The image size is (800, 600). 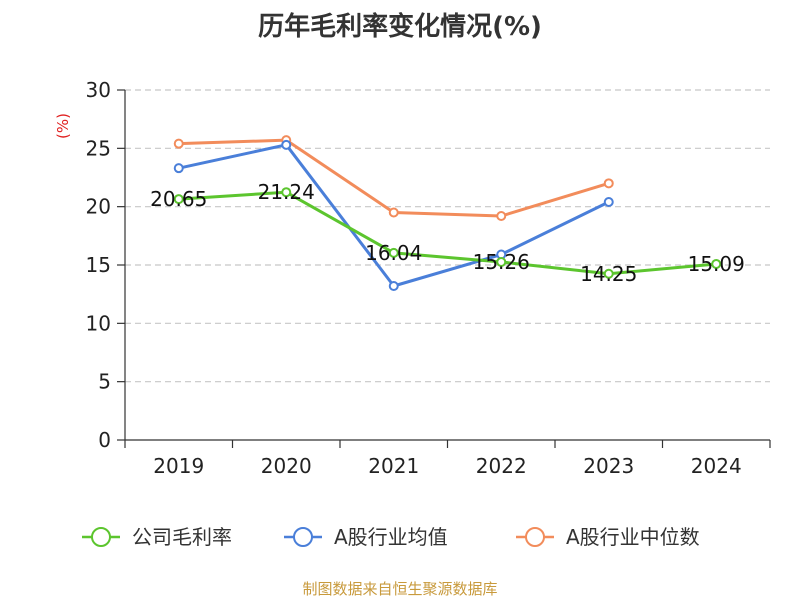 What do you see at coordinates (98, 323) in the screenshot?
I see `y-tick-label: 10` at bounding box center [98, 323].